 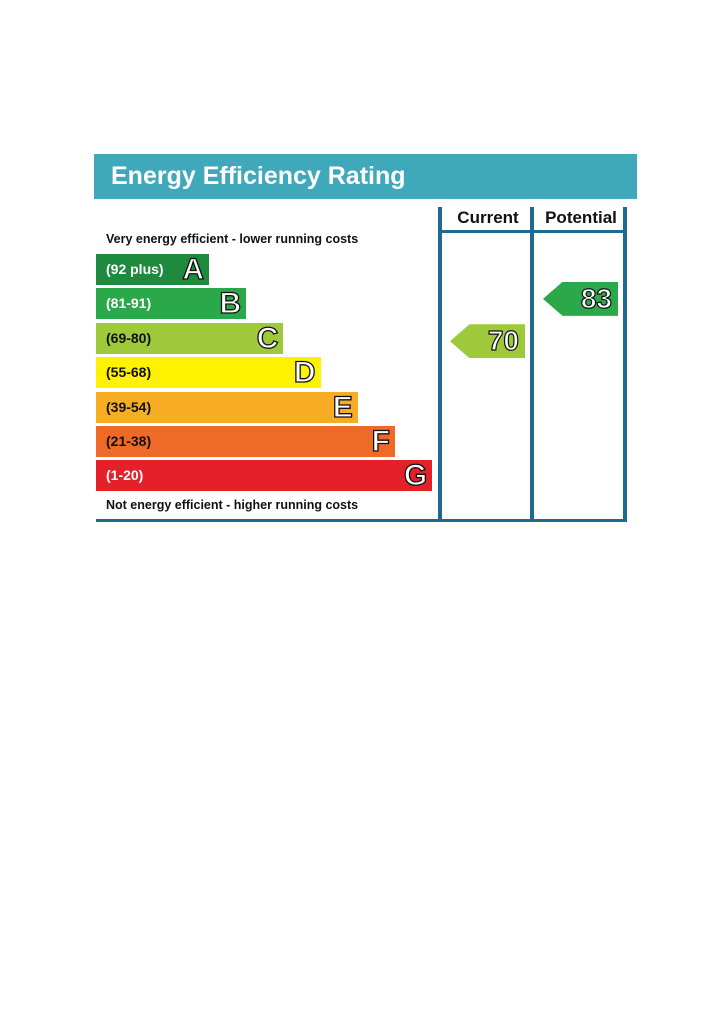 I want to click on band-range-label: (92 plus), so click(x=135, y=269).